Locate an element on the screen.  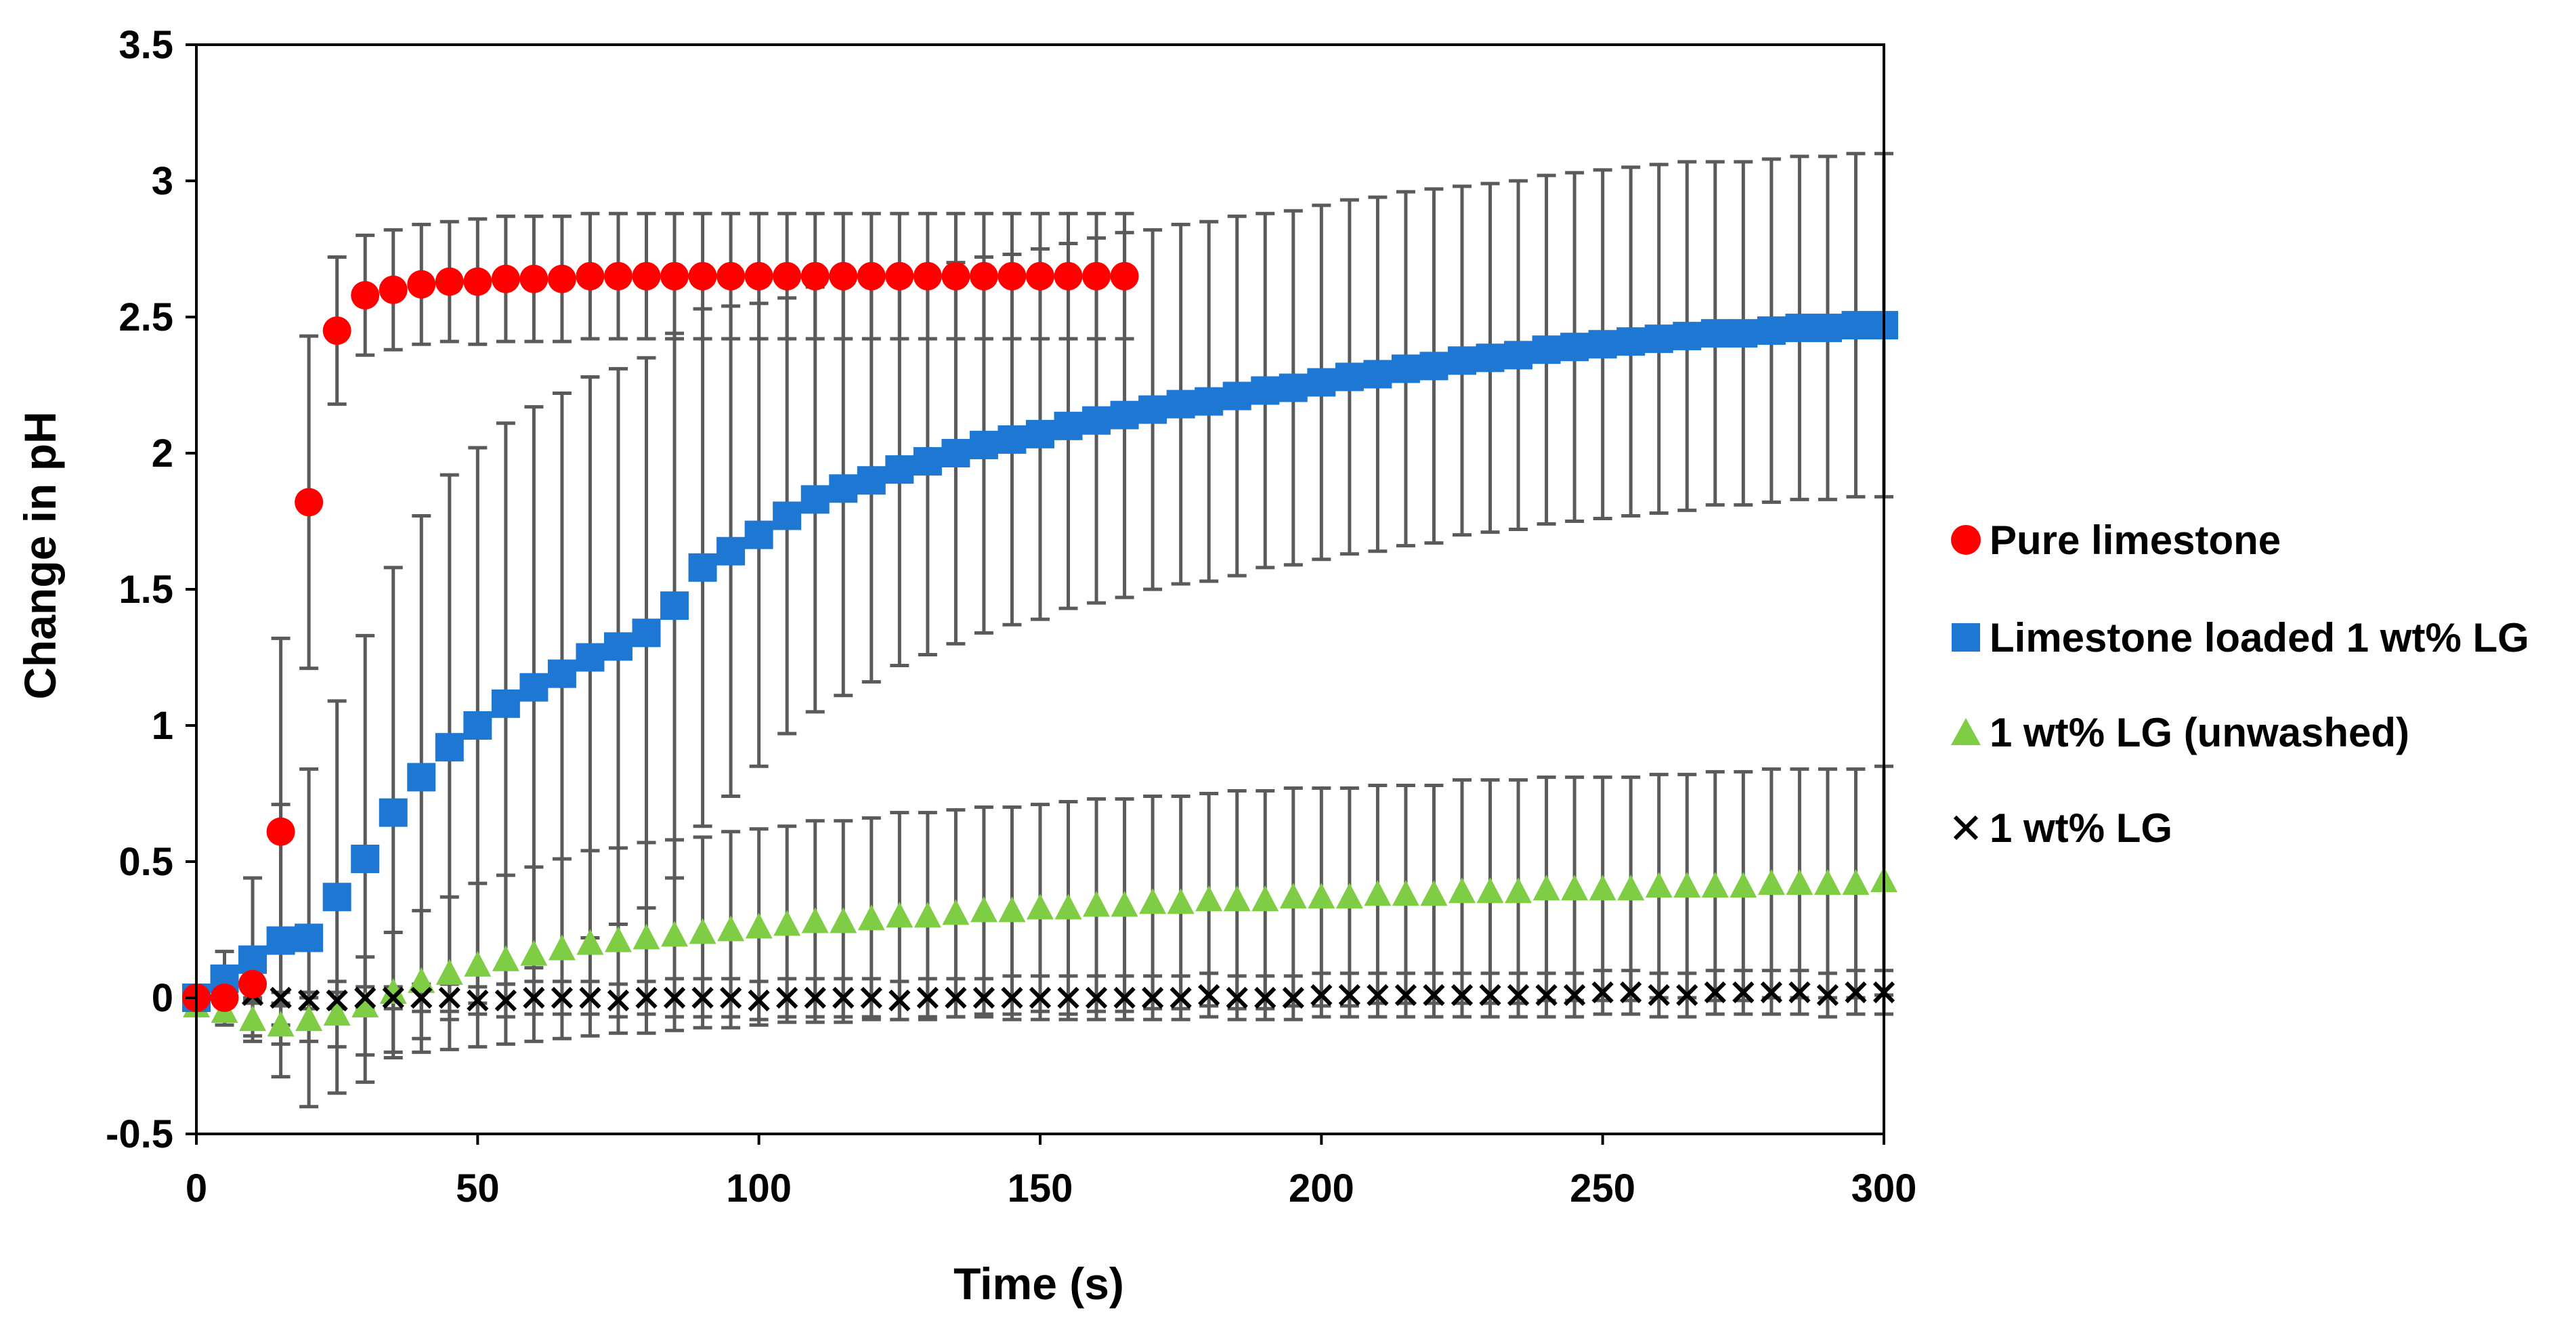
legend-marker-circle is located at coordinates (1966, 540).